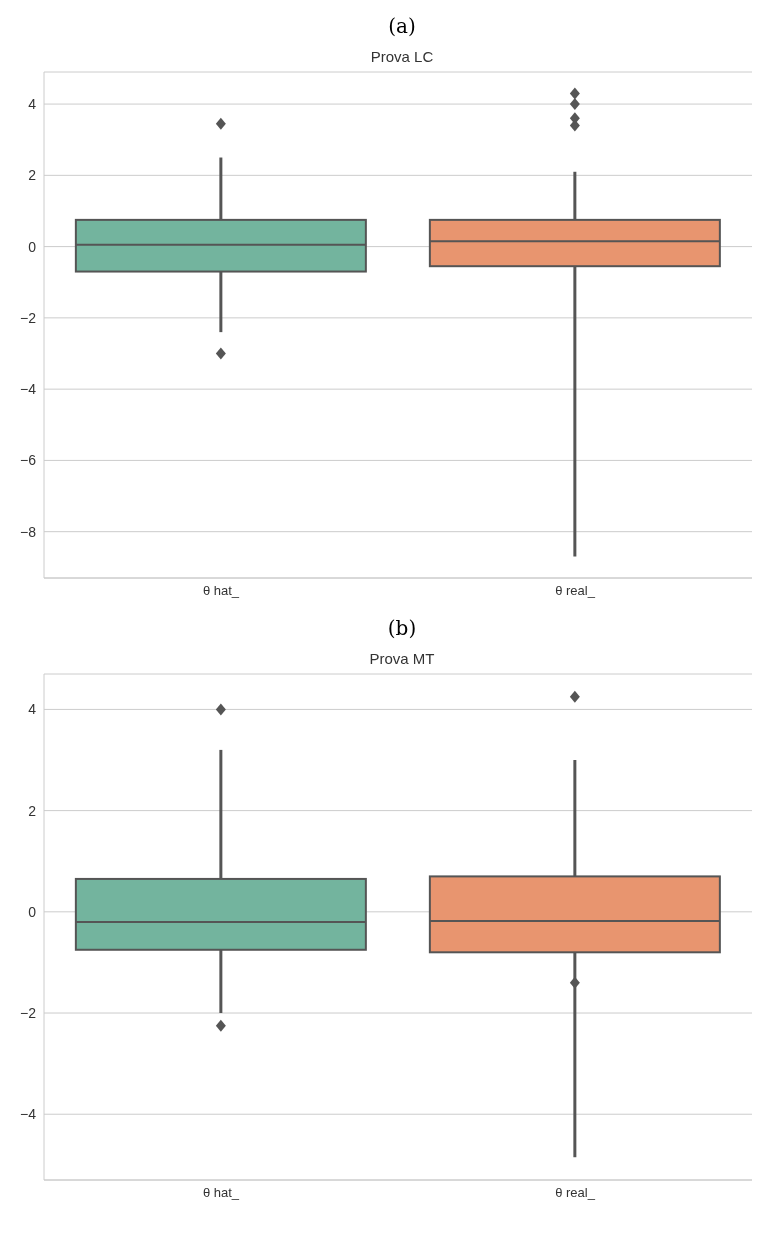 The height and width of the screenshot is (1247, 764). I want to click on y-tick-label: −6, so click(28, 460).